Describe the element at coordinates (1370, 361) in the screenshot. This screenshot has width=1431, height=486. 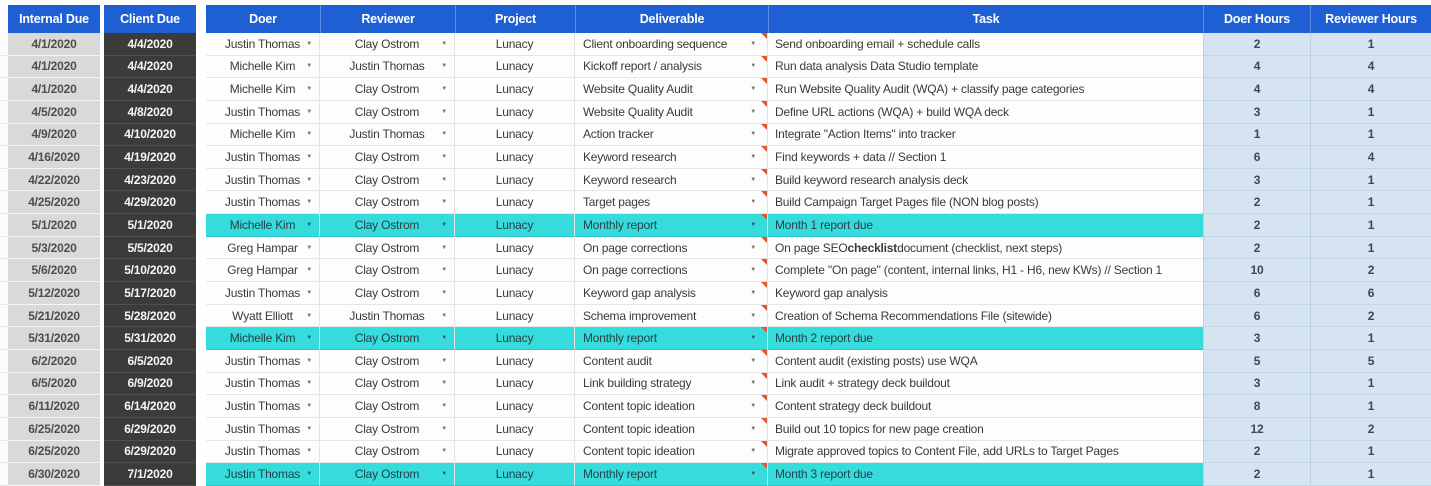
I see `reviewer-hours-cell: 5` at that location.